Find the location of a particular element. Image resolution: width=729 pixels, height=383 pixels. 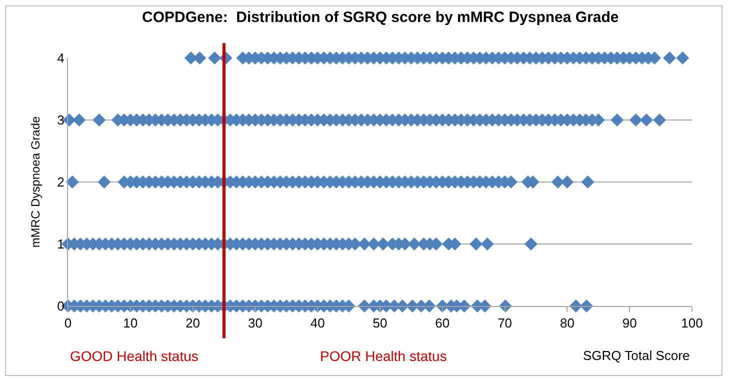

y-tick-label: 1 is located at coordinates (60, 244).